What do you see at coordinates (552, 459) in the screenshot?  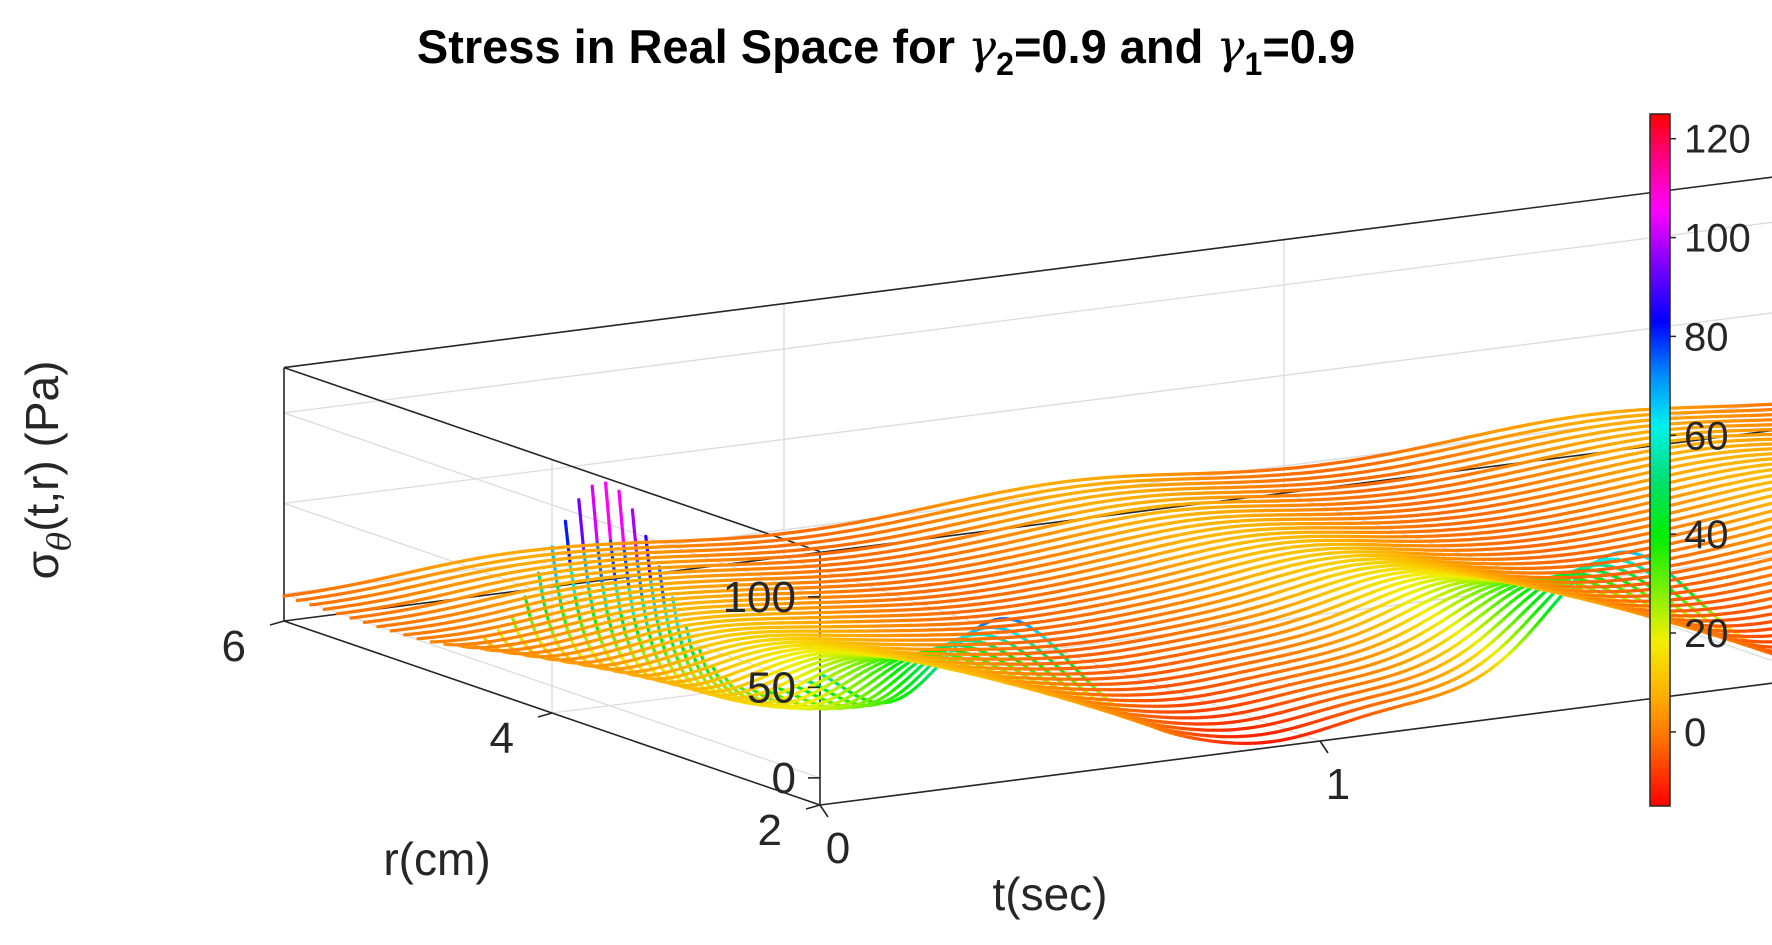 I see `box-edge` at bounding box center [552, 459].